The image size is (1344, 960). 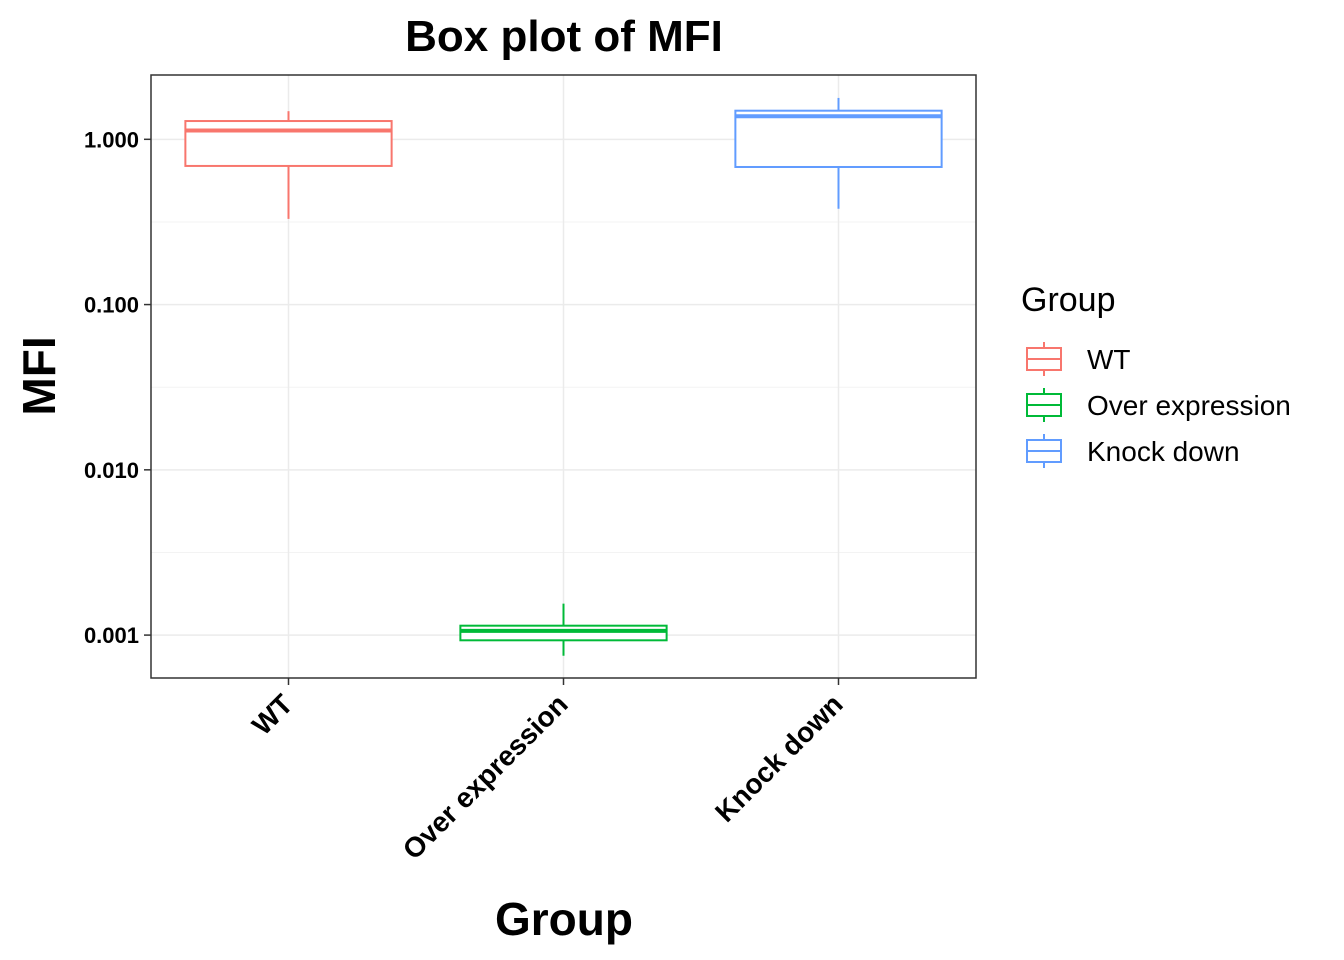 I want to click on box-wt, so click(x=288, y=165).